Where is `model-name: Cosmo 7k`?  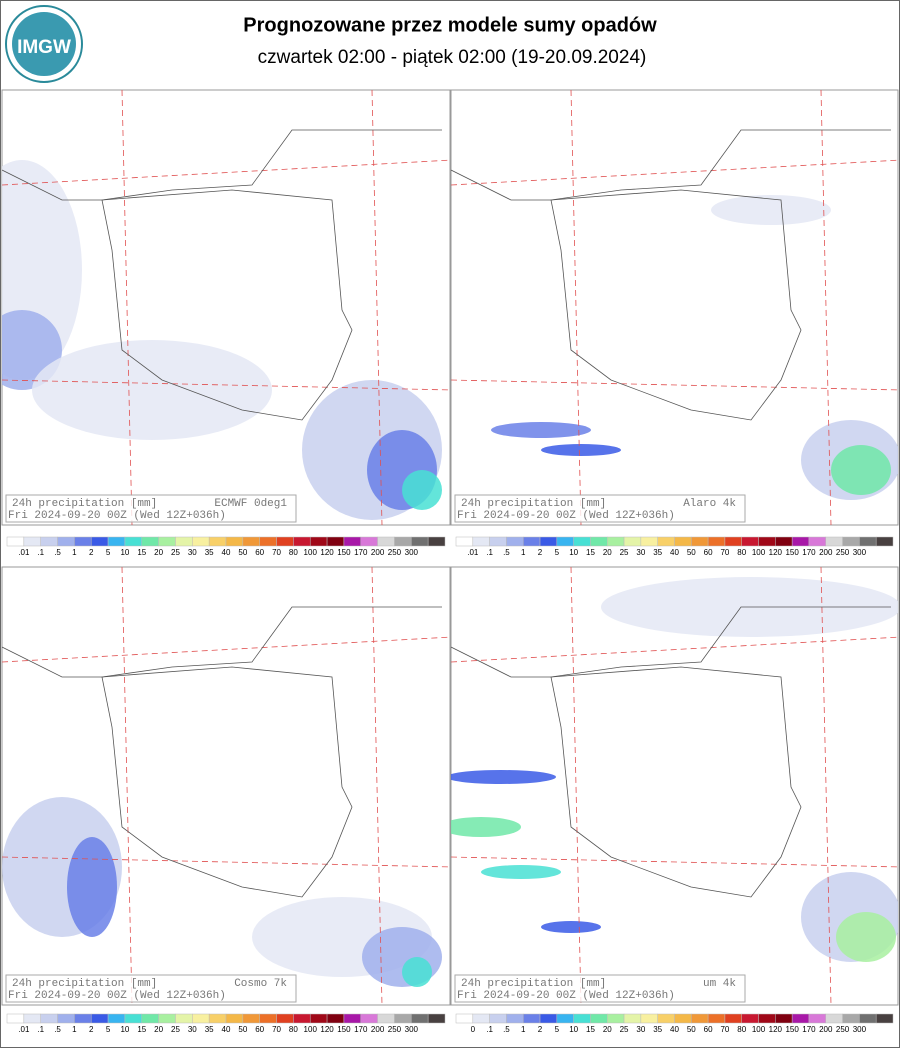
model-name: Cosmo 7k is located at coordinates (260, 984).